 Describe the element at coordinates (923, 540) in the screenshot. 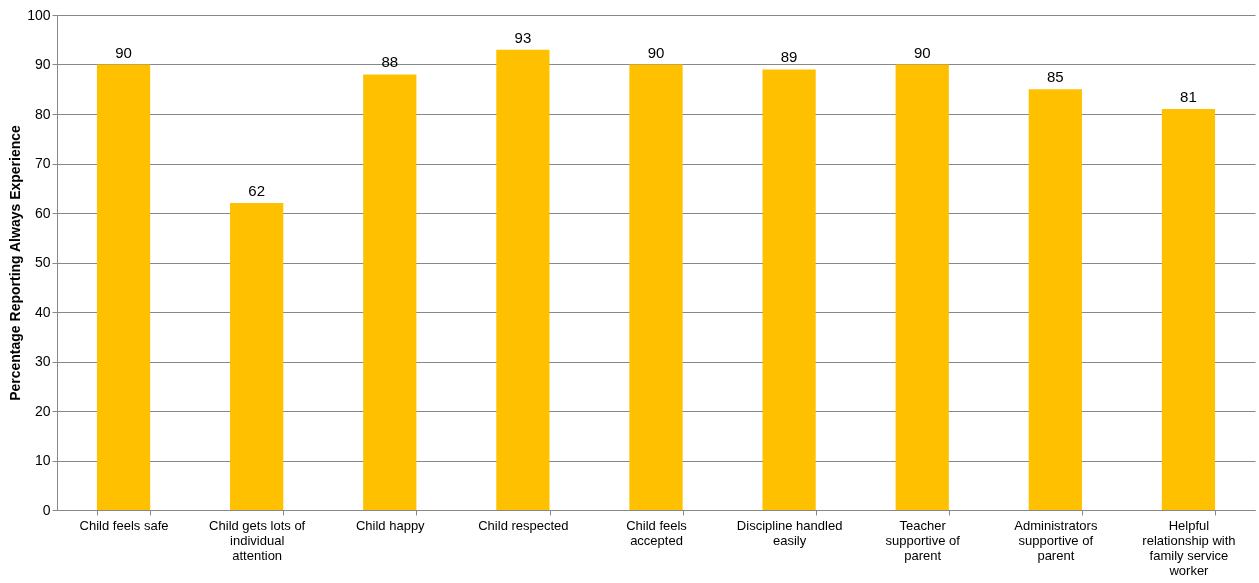

I see `x-tick-label: Teacher supportive of parent` at that location.